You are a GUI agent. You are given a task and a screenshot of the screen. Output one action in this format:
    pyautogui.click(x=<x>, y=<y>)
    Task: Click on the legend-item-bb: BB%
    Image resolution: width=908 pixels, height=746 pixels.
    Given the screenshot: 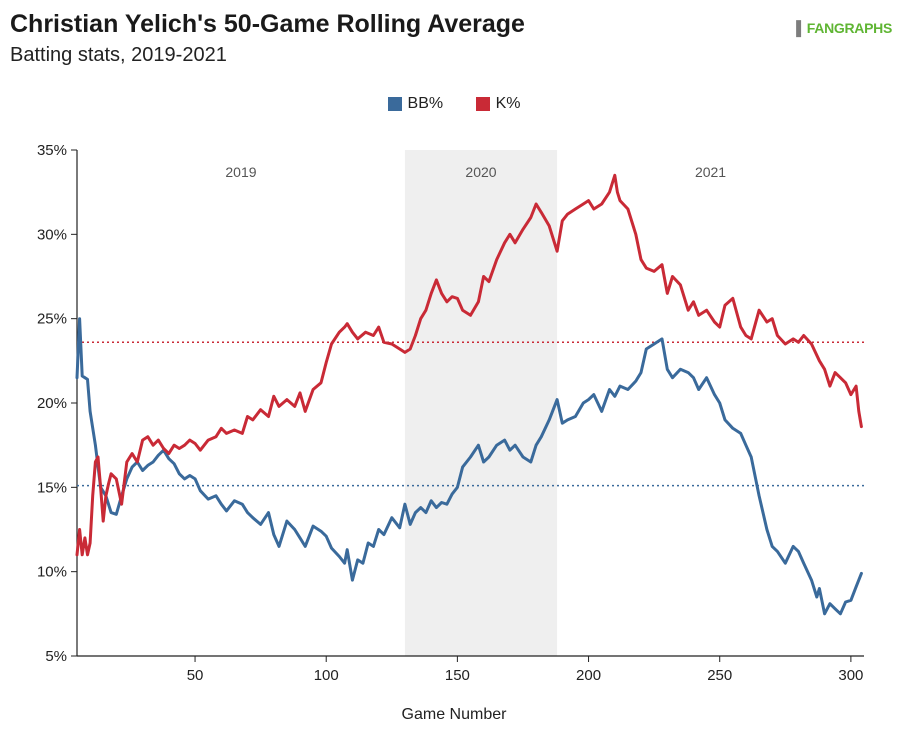 What is the action you would take?
    pyautogui.click(x=415, y=104)
    